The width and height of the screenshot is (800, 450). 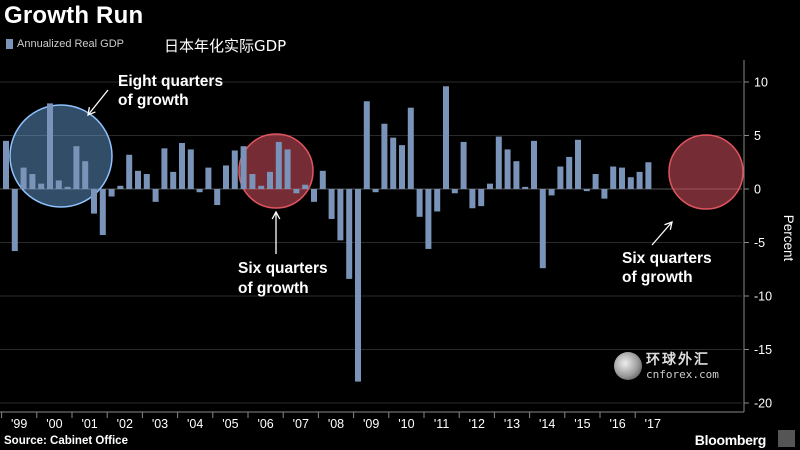 What do you see at coordinates (769, 236) in the screenshot?
I see `y-axis: 10 5 0 -5 -10 -15 -20 Percent` at bounding box center [769, 236].